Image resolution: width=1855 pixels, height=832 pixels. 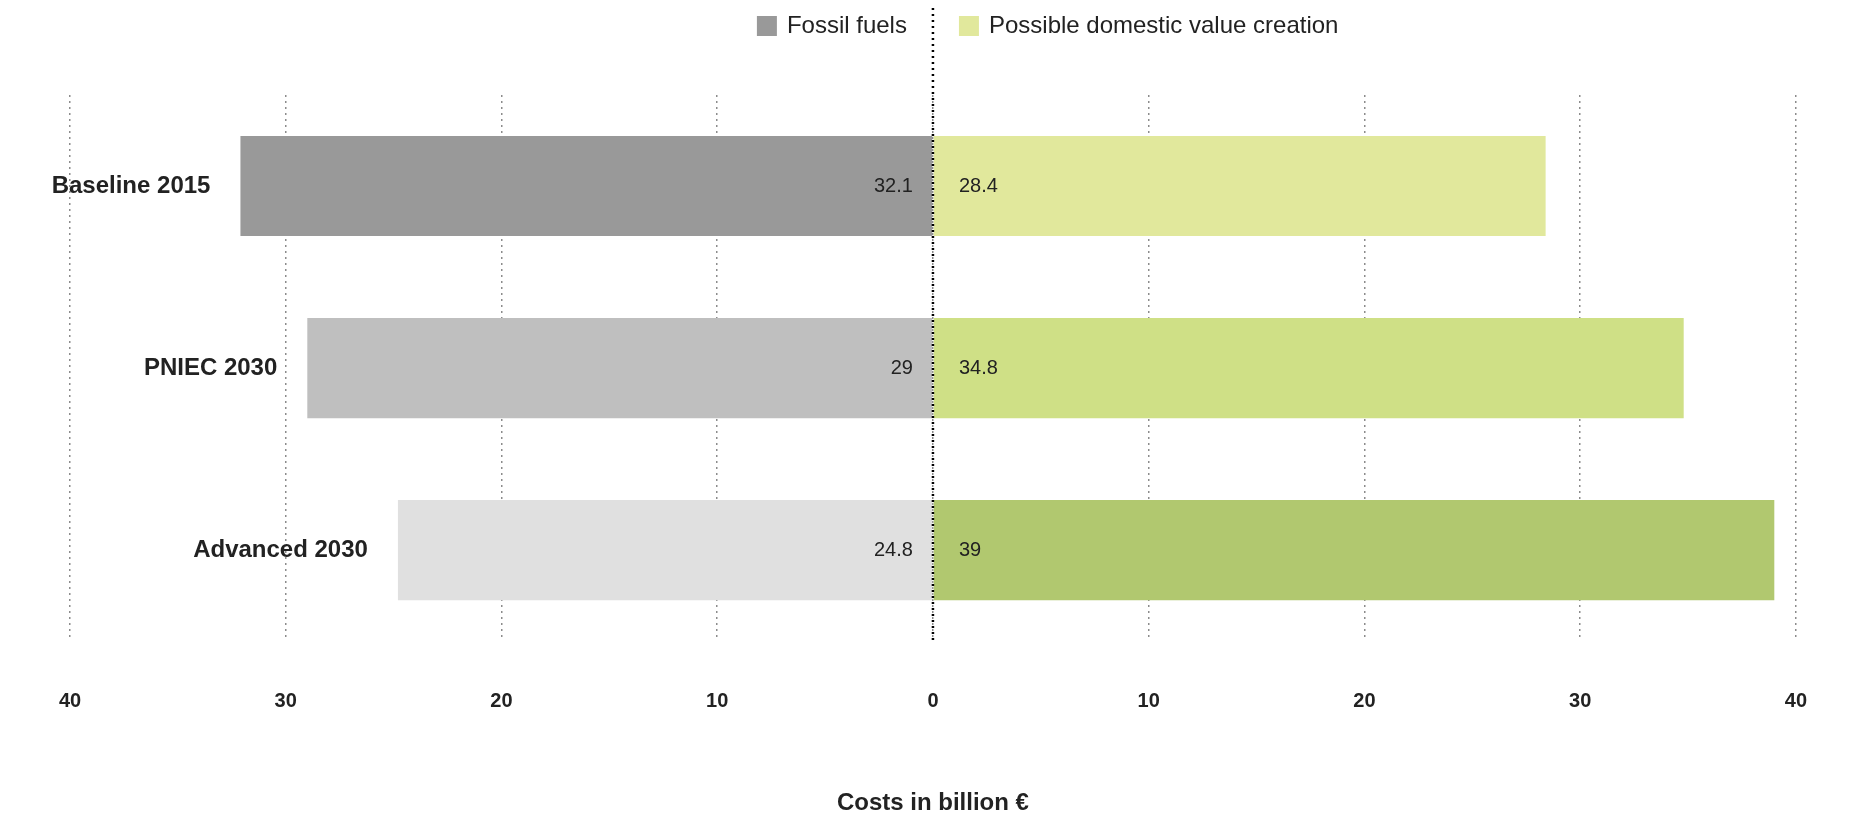 What do you see at coordinates (978, 366) in the screenshot?
I see `data-label: 34.8` at bounding box center [978, 366].